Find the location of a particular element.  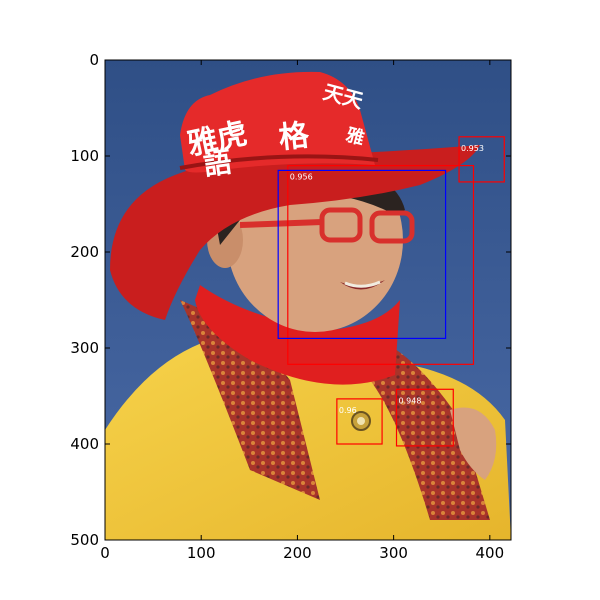

x-tick-label-0: 0 is located at coordinates (105, 553).